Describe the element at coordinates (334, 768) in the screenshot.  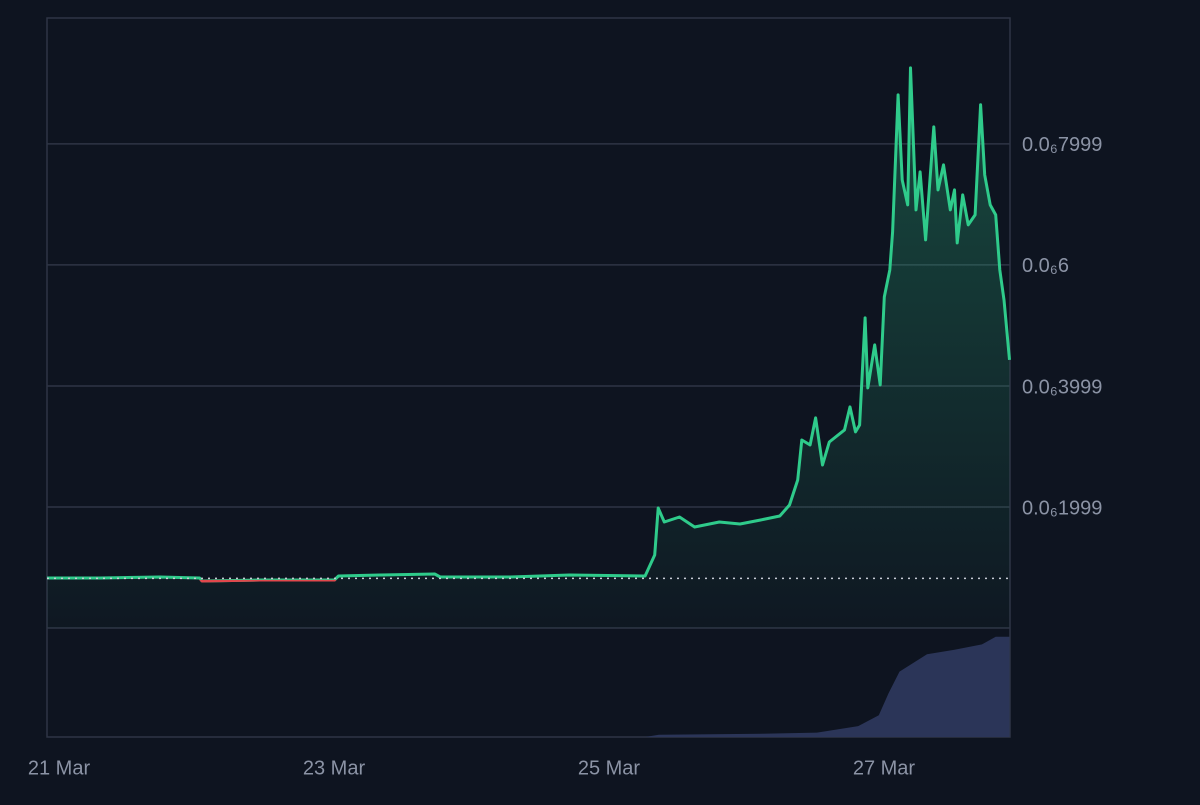
I see `x-tick-label: 23 Mar` at that location.